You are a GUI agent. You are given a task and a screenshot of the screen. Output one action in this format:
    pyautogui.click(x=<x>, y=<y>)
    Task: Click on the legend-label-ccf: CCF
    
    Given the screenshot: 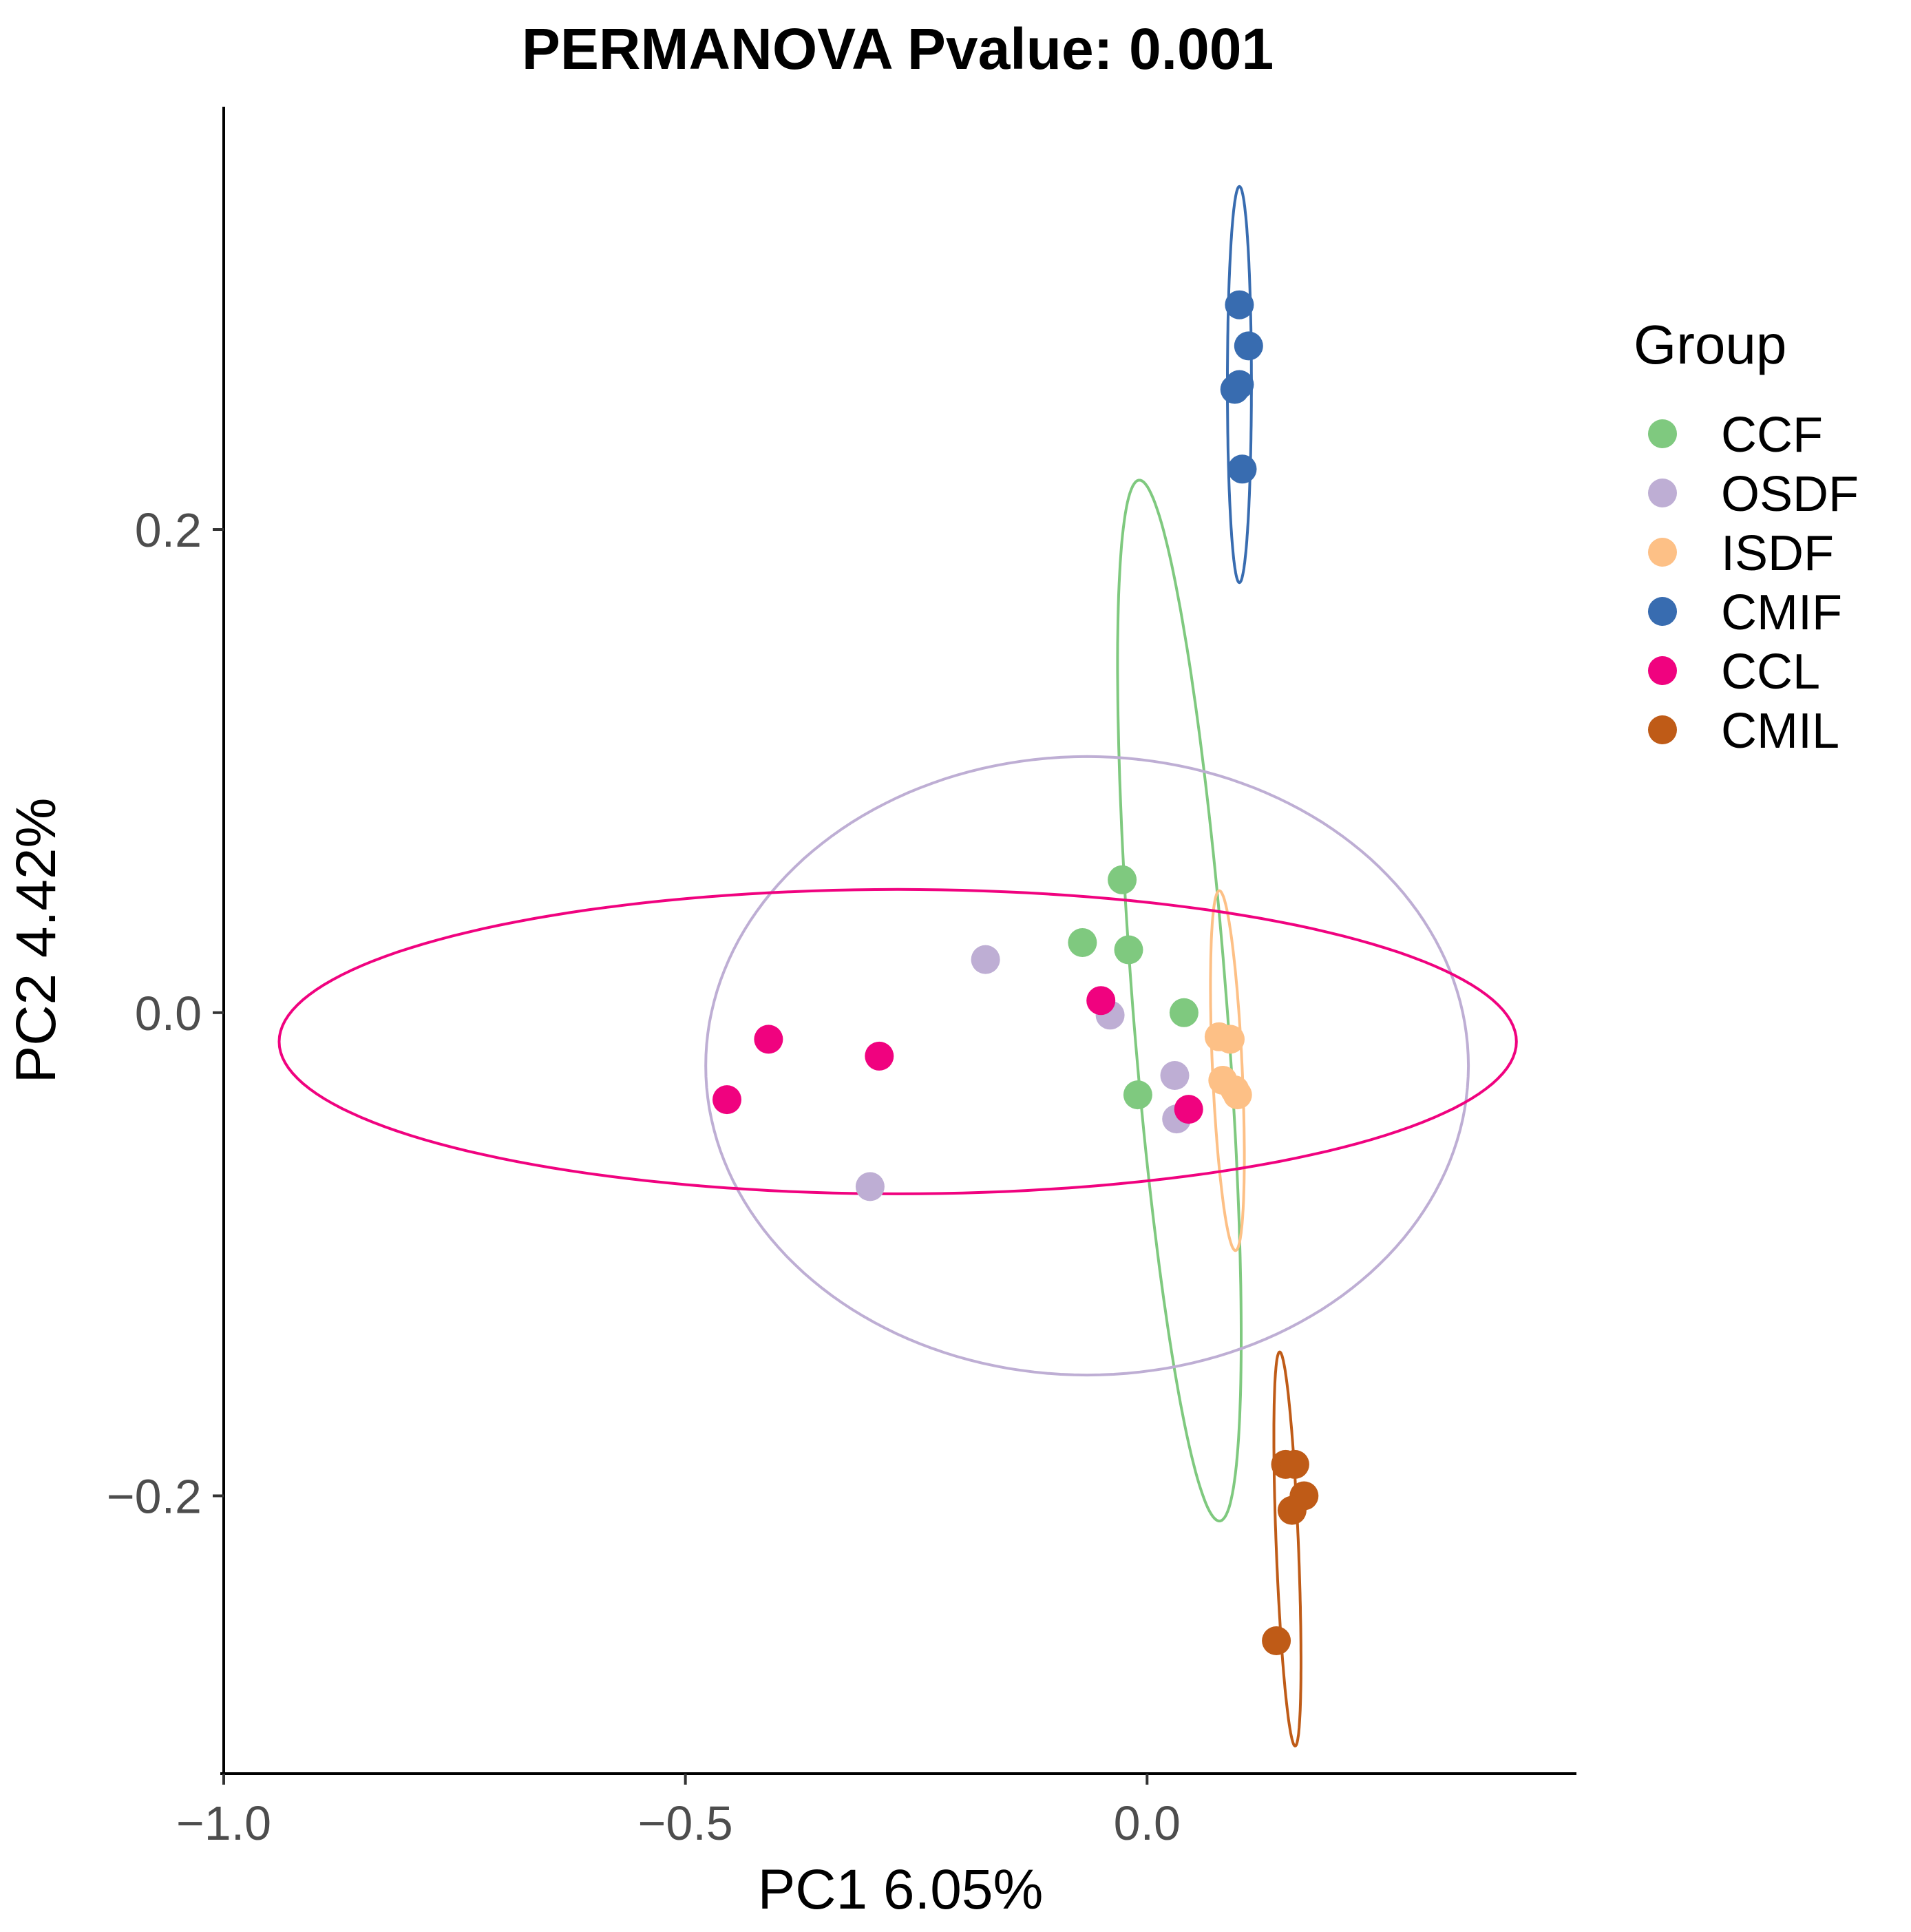 What is the action you would take?
    pyautogui.click(x=1772, y=435)
    